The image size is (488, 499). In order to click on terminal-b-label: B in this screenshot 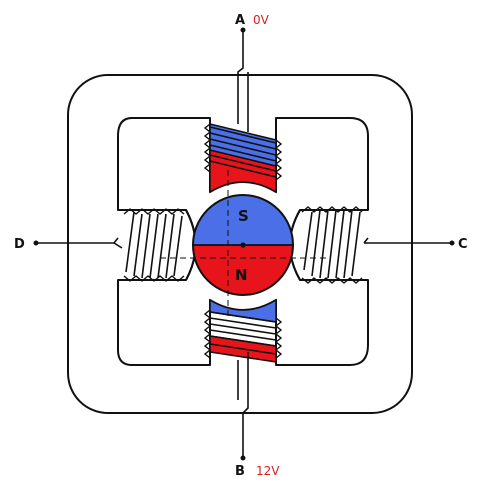, I will do `click(240, 471)`.